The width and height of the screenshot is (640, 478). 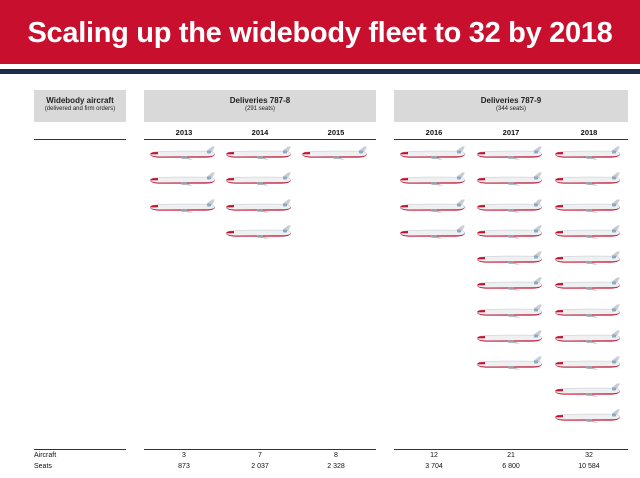 What do you see at coordinates (511, 132) in the screenshot?
I see `year-2017: 2017` at bounding box center [511, 132].